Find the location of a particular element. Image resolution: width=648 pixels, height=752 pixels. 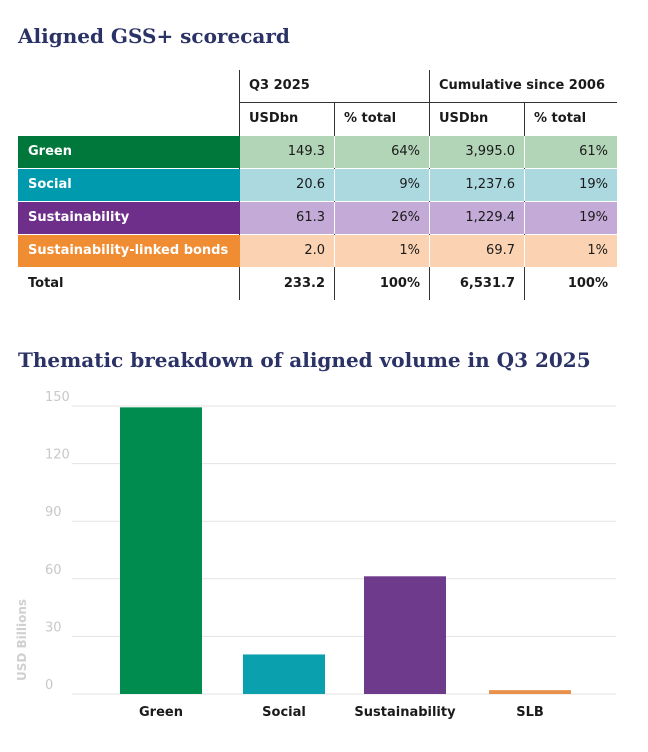

y-tick-label: 150 is located at coordinates (57, 397).